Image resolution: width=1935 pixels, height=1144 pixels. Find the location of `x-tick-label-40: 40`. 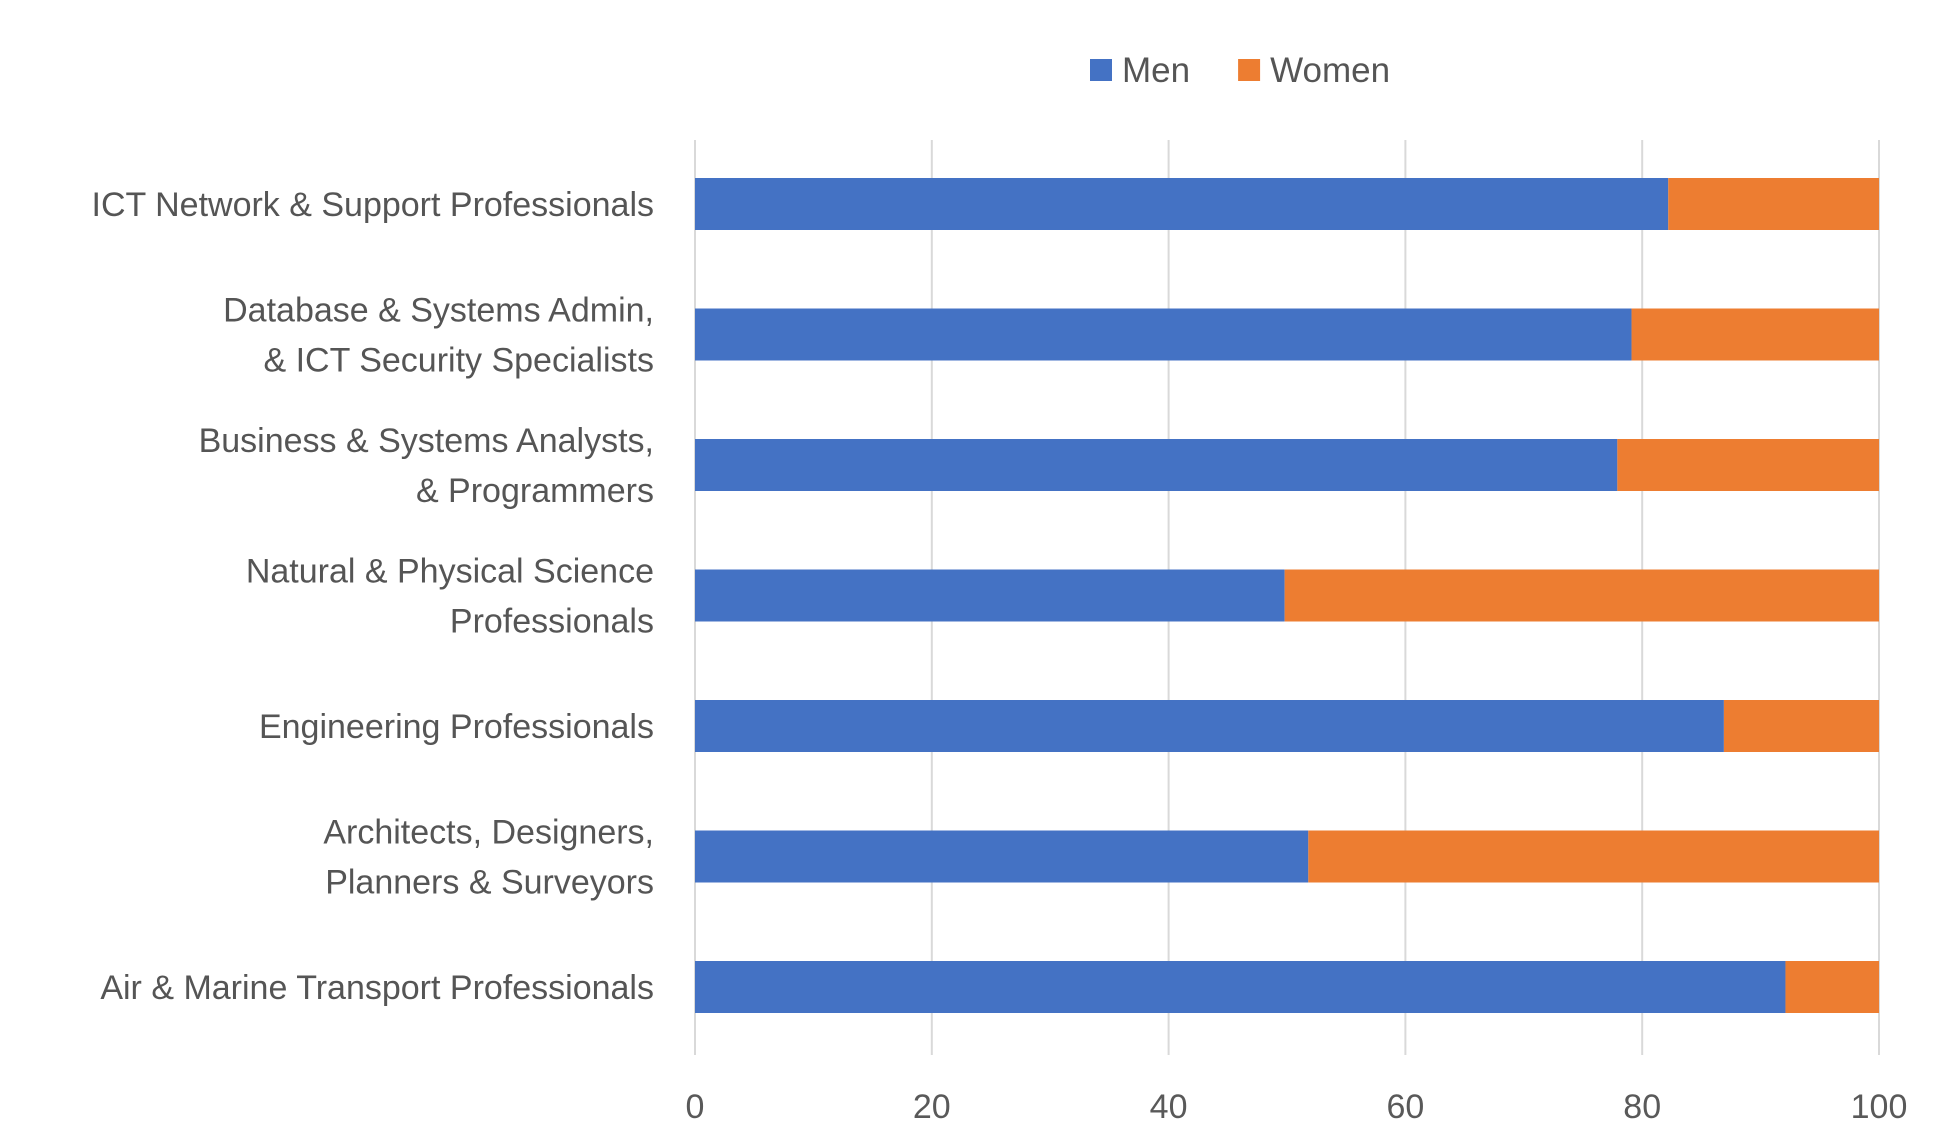

x-tick-label-40: 40 is located at coordinates (1169, 1107).